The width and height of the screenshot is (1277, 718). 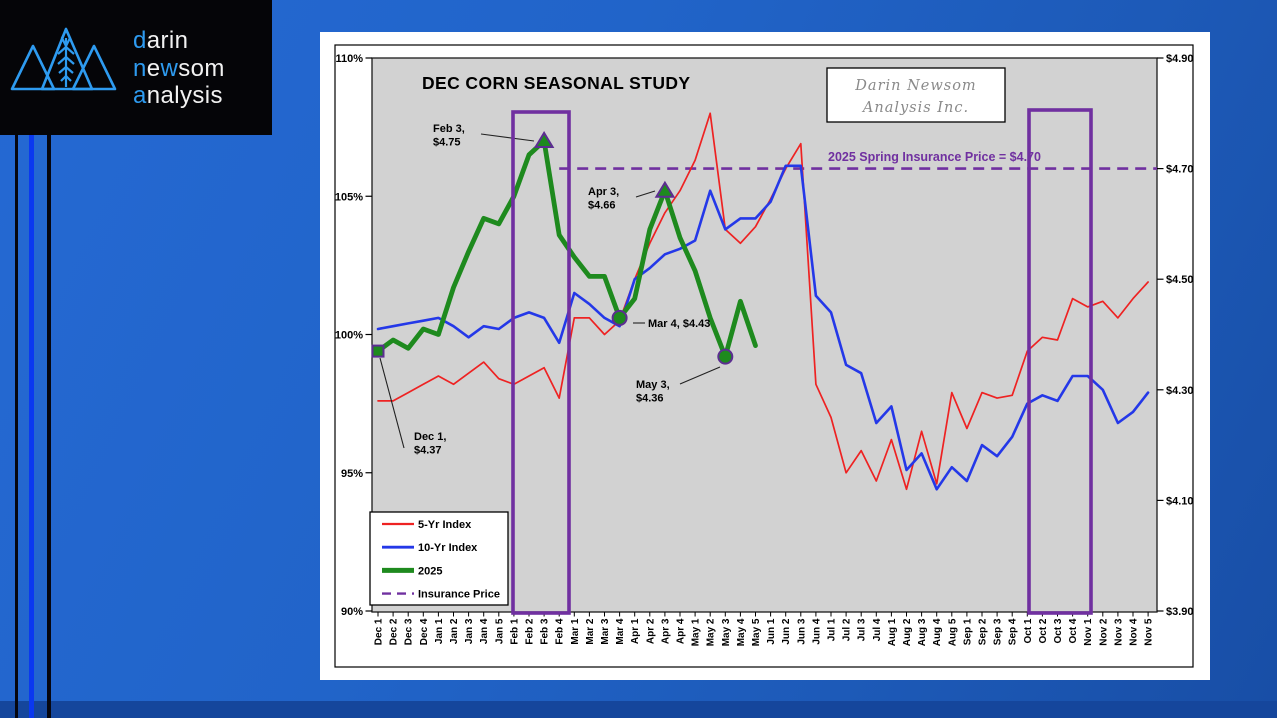 What do you see at coordinates (1118, 632) in the screenshot?
I see `x-axis-label: Nov 3` at bounding box center [1118, 632].